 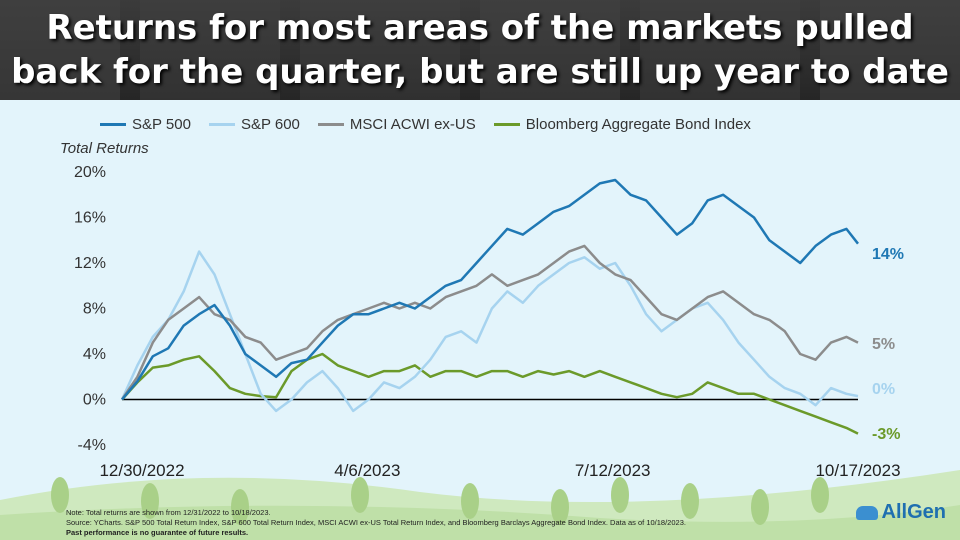 I want to click on series-line-bond, so click(x=490, y=393).